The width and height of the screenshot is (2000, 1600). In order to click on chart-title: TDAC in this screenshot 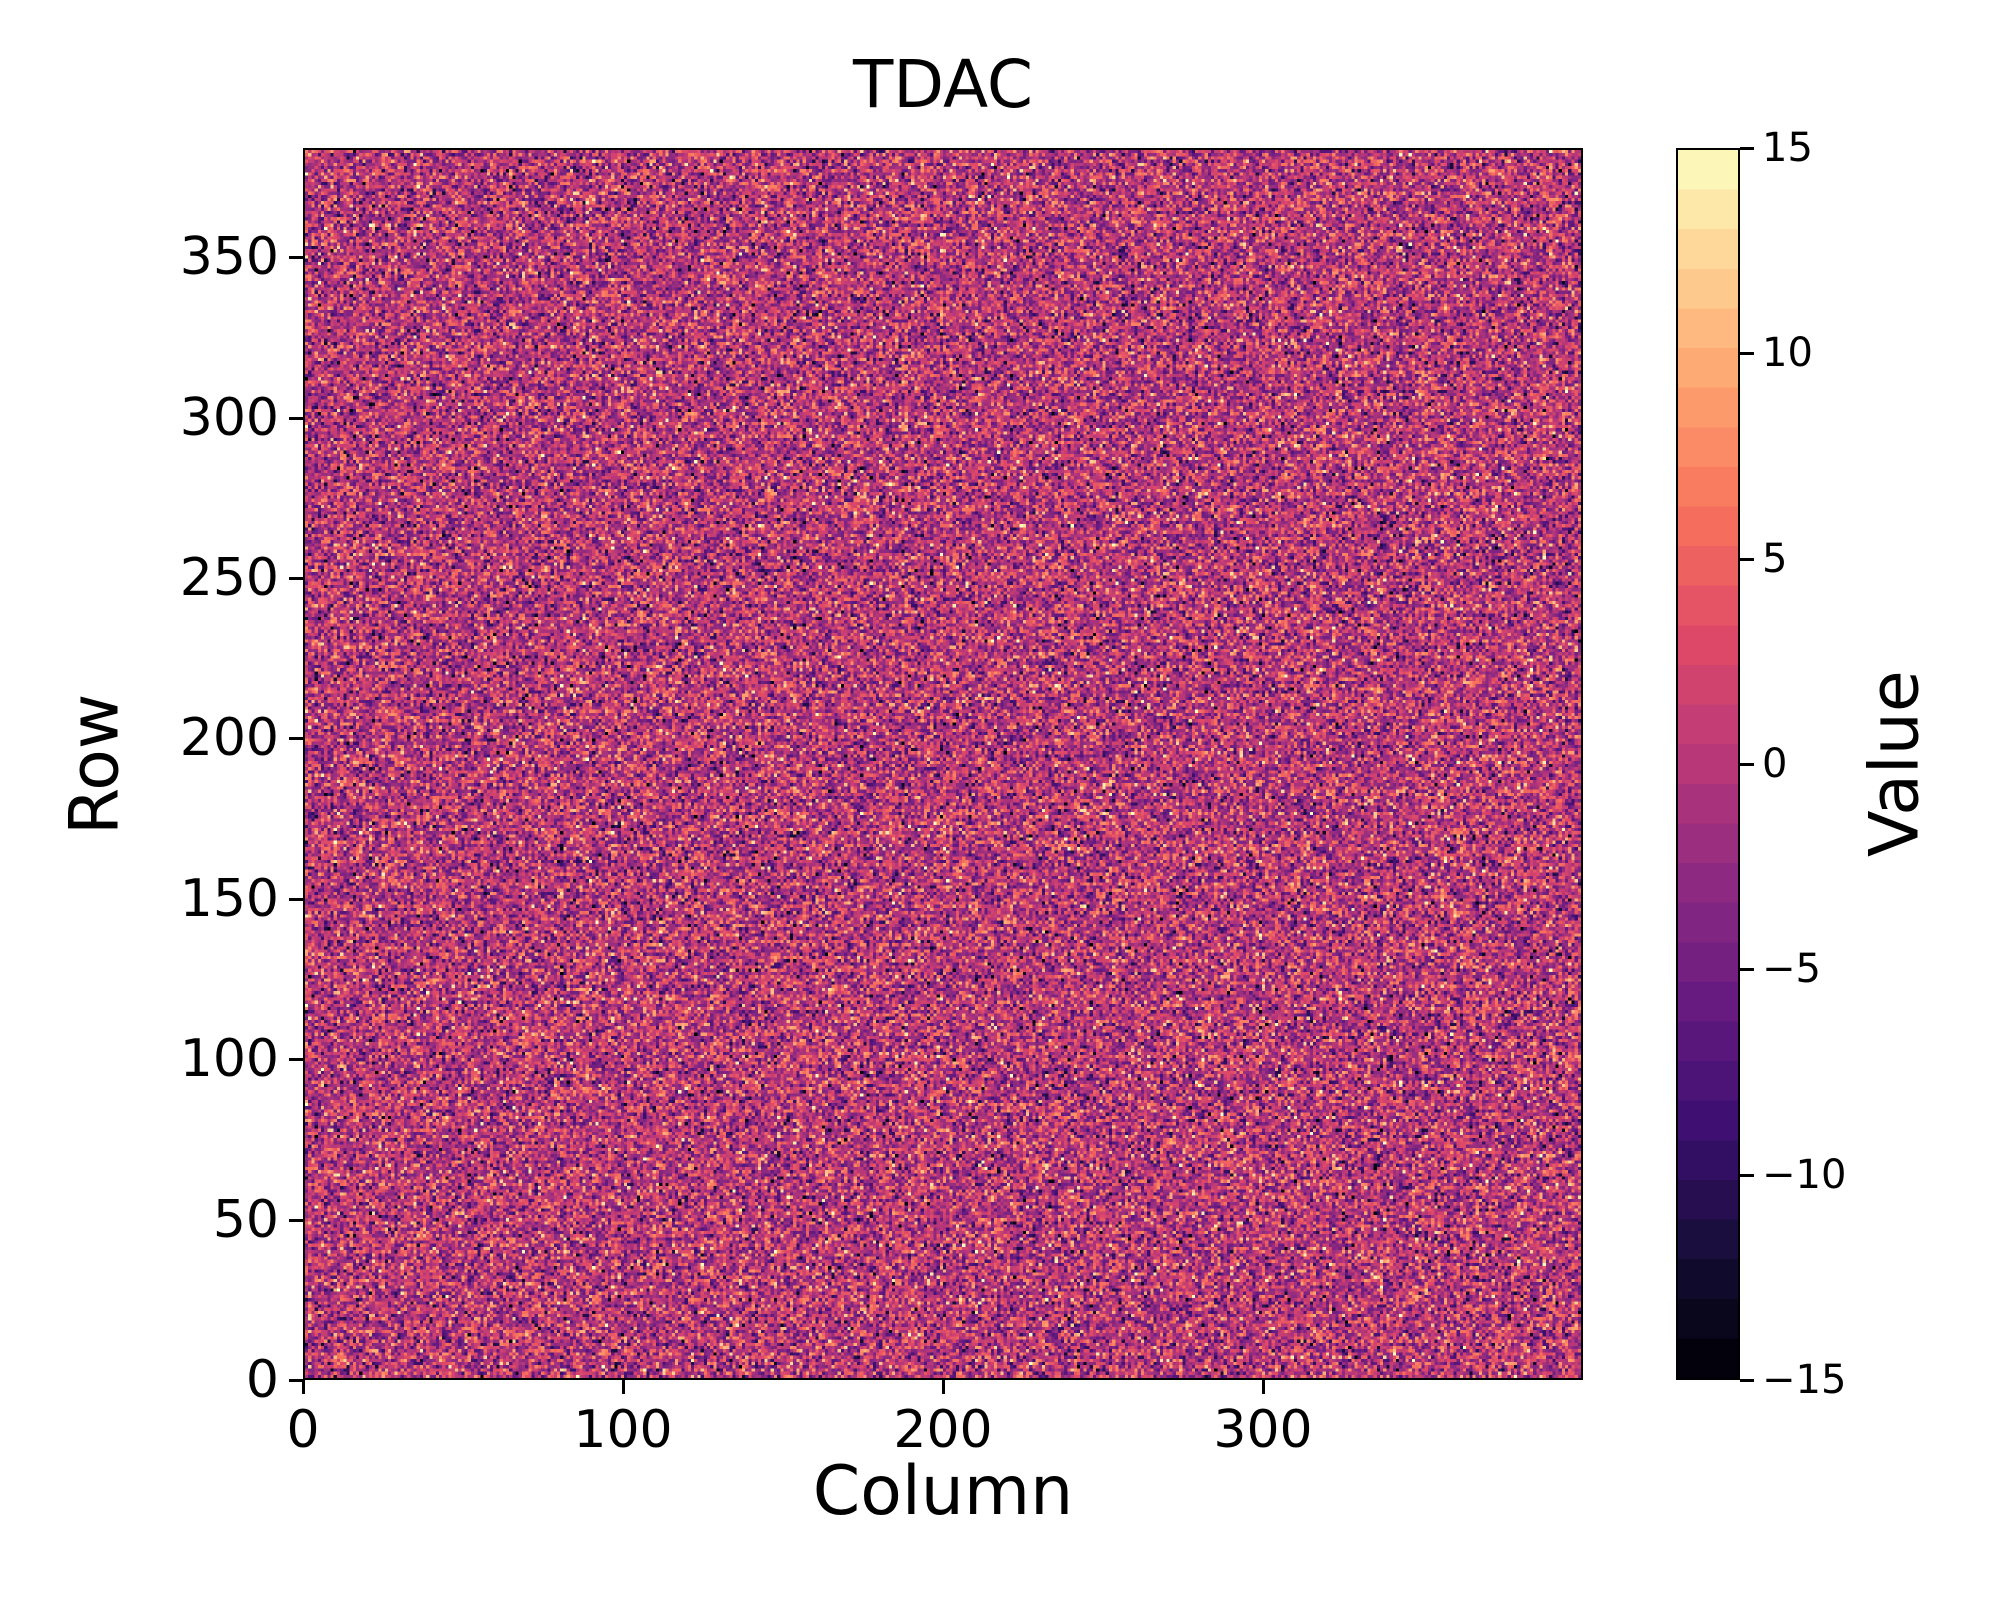, I will do `click(943, 84)`.